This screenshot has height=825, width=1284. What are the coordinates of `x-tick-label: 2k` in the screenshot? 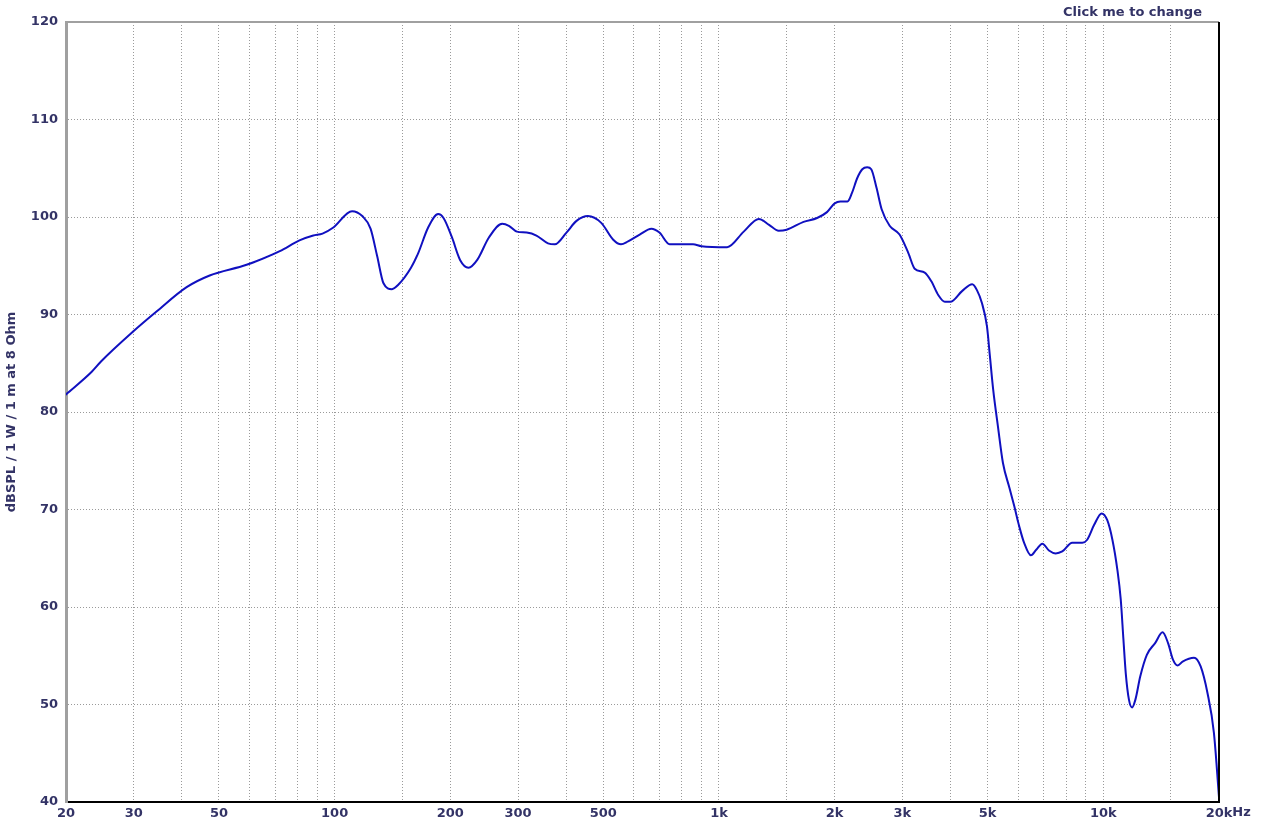 It's located at (834, 813).